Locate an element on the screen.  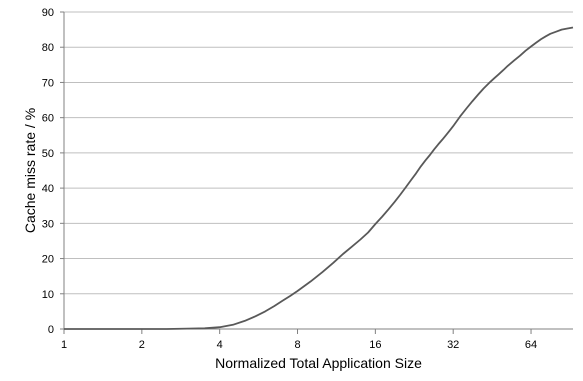
y-tick-label: 90 is located at coordinates (48, 13).